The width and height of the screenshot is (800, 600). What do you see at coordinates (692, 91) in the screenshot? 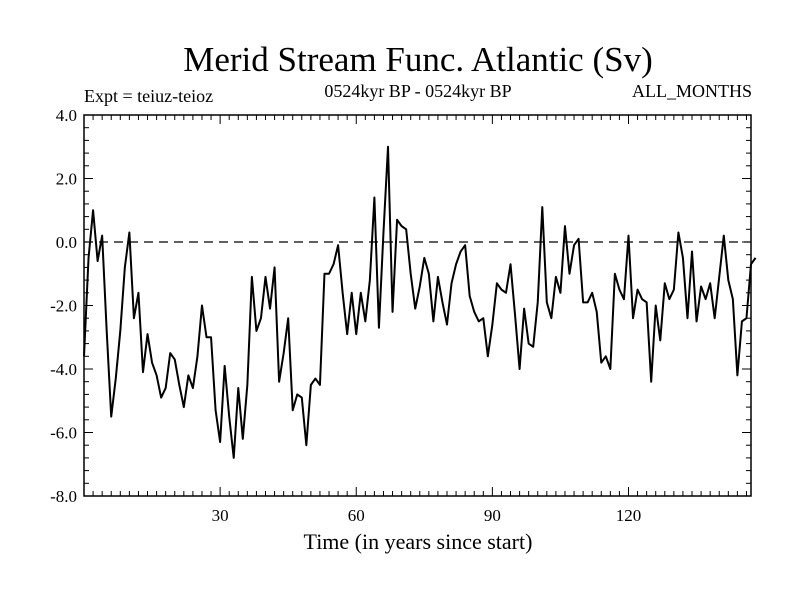
I see `chart-subtitle-right: ALL_MONTHS` at bounding box center [692, 91].